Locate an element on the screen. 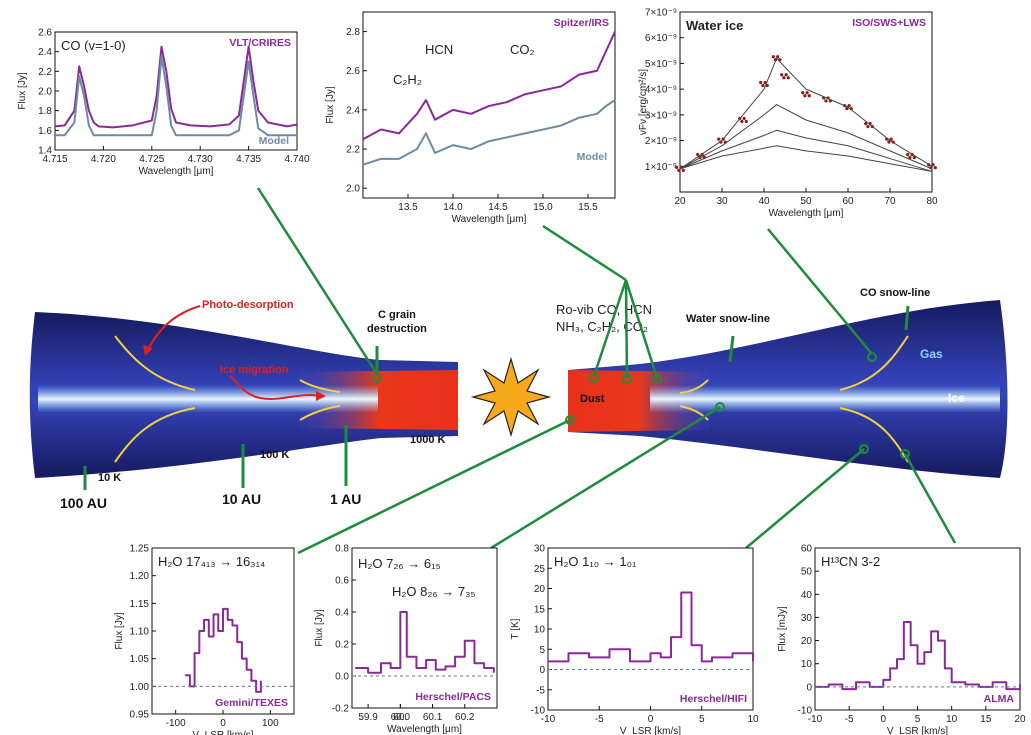  x-tick-label: 60.2 is located at coordinates (465, 717).